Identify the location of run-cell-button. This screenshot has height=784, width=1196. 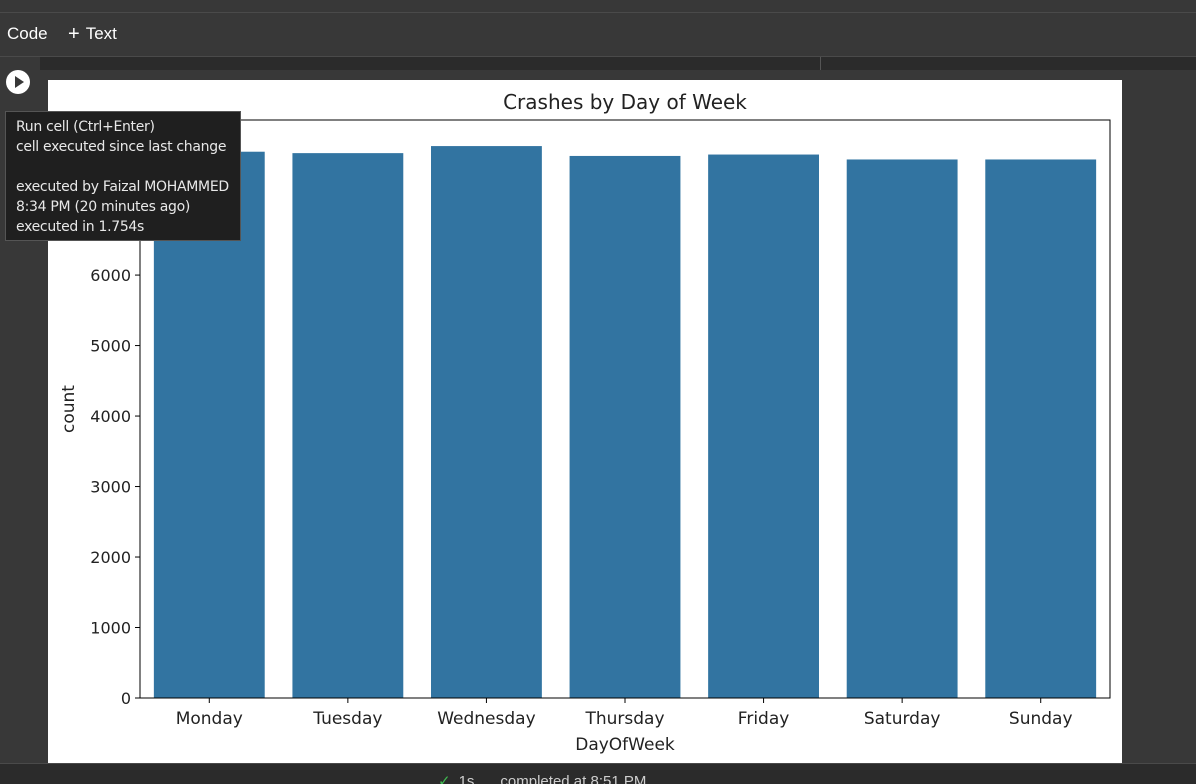
(18, 82).